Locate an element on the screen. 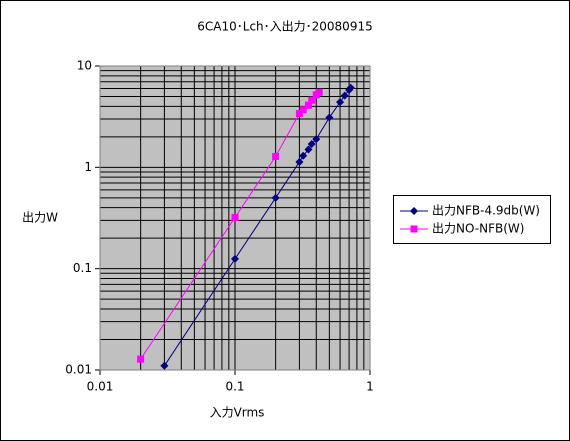 The width and height of the screenshot is (570, 441). legend is located at coordinates (472, 219).